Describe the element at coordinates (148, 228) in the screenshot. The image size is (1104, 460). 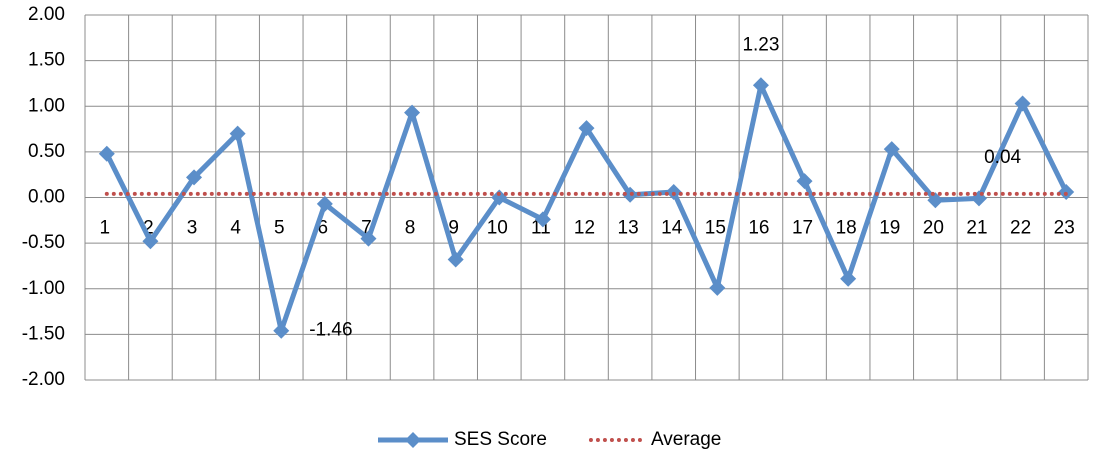
I see `x-tick-label: 2` at that location.